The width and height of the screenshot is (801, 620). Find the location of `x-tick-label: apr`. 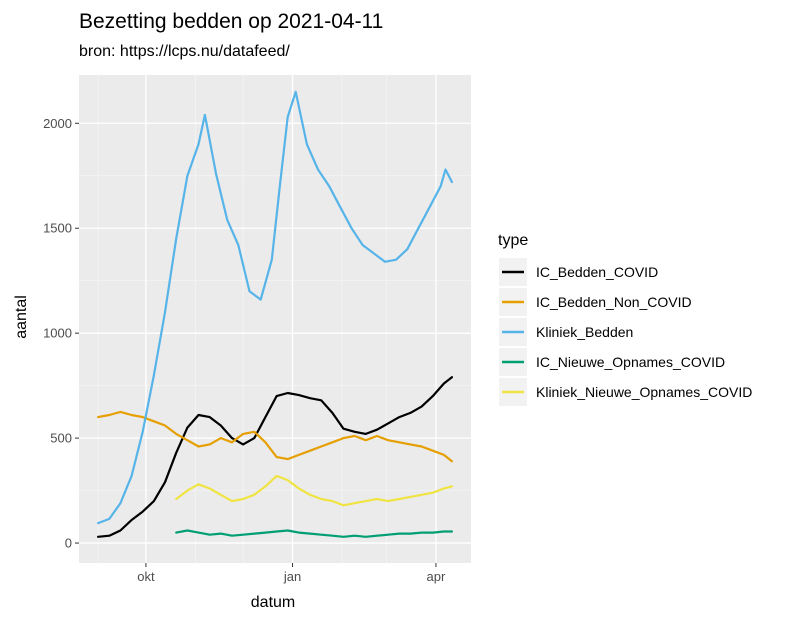

x-tick-label: apr is located at coordinates (436, 576).